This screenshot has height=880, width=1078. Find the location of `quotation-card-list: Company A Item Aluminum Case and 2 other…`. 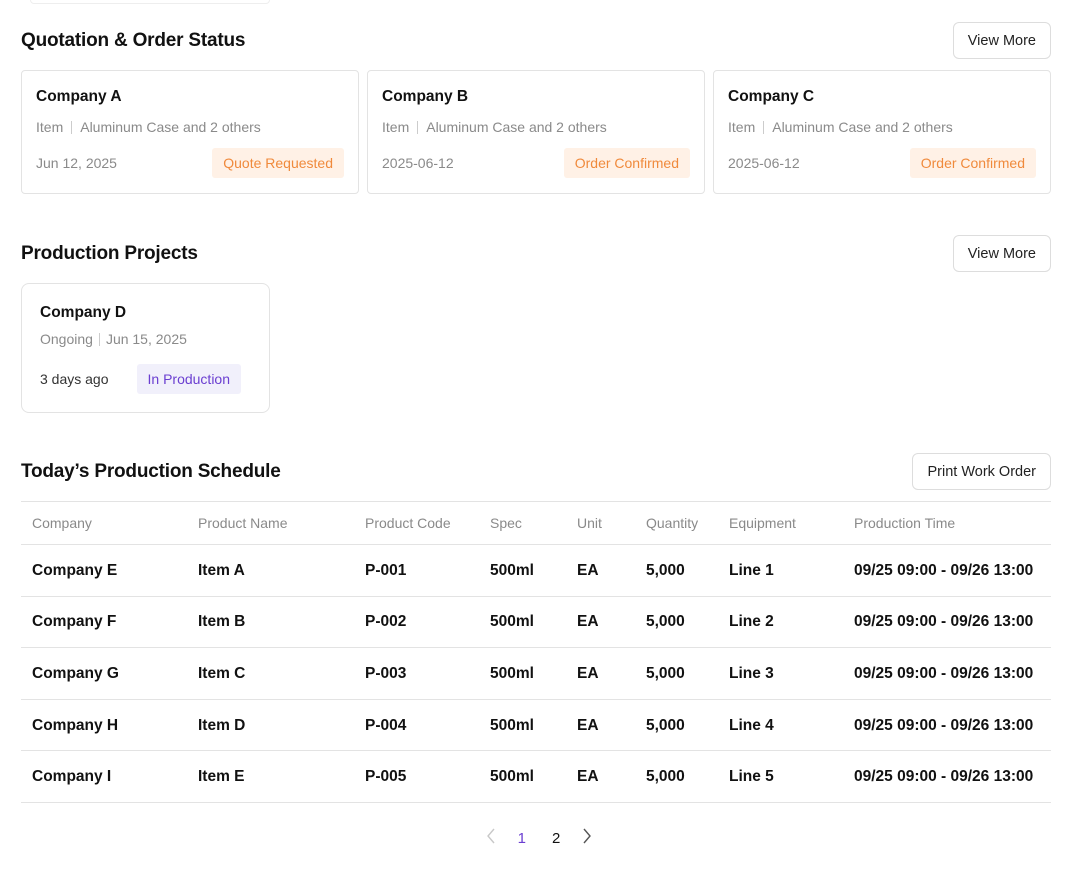

quotation-card-list: Company A Item Aluminum Case and 2 other… is located at coordinates (536, 132).